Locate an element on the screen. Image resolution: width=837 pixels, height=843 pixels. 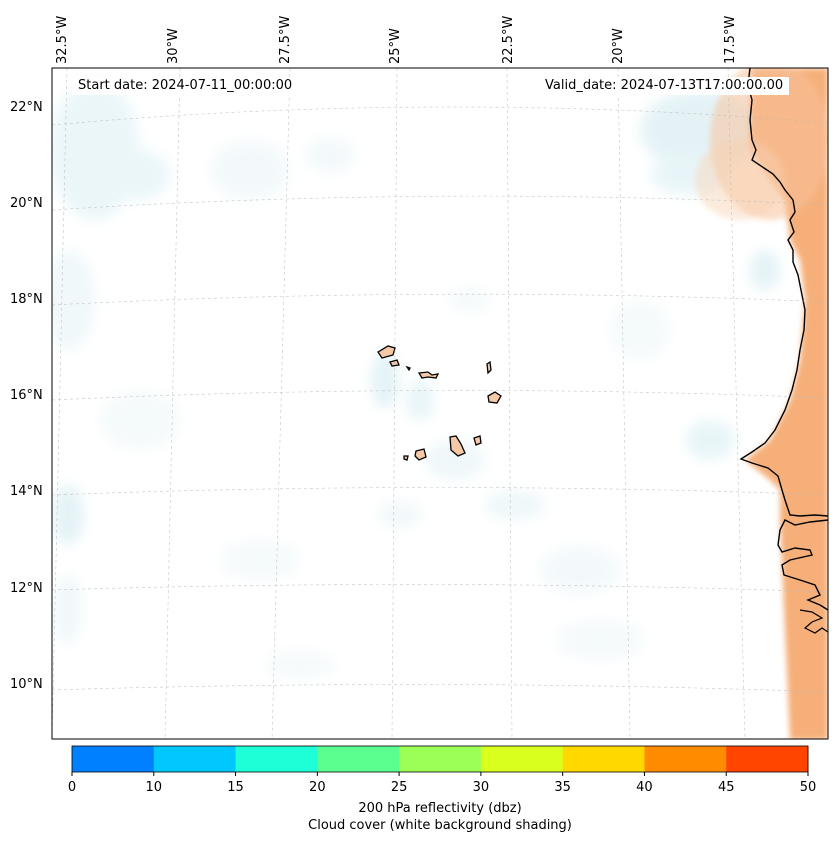
lat-label: 22°N is located at coordinates (26, 107).